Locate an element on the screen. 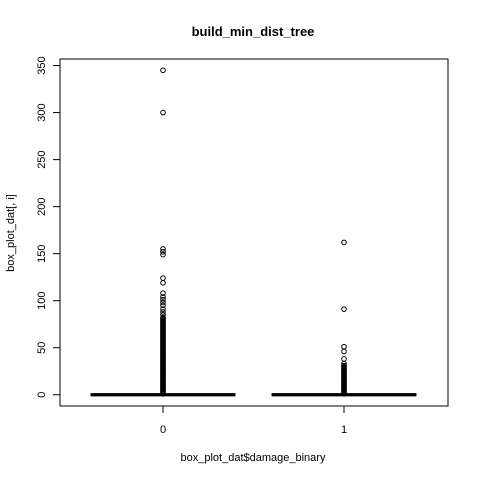  y-tick-label: 150 is located at coordinates (42, 253).